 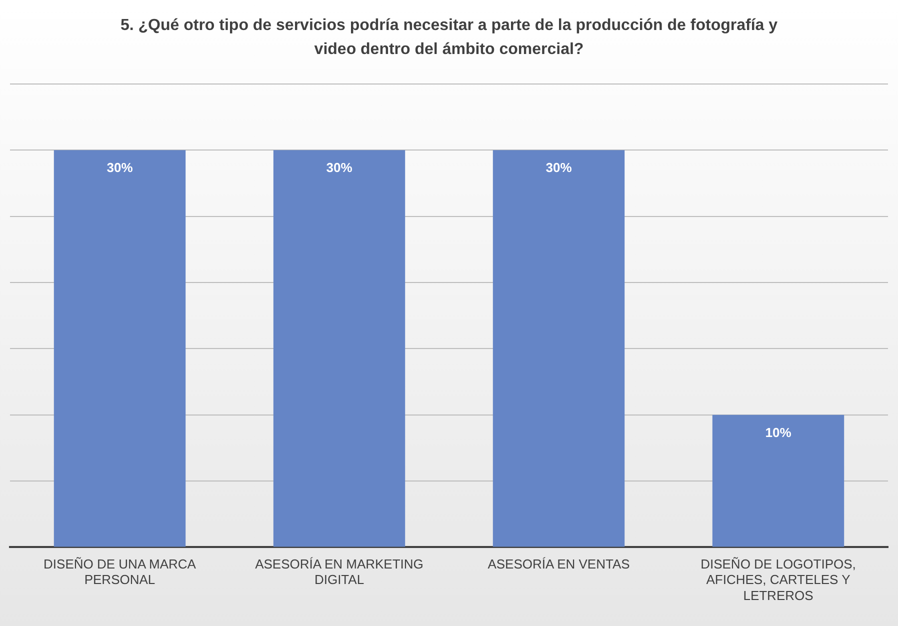 I want to click on x-tick-label: DISEÑO DE LOGOTIPOS, AFICHES, CARTELES Y LETREROS, so click(x=778, y=579).